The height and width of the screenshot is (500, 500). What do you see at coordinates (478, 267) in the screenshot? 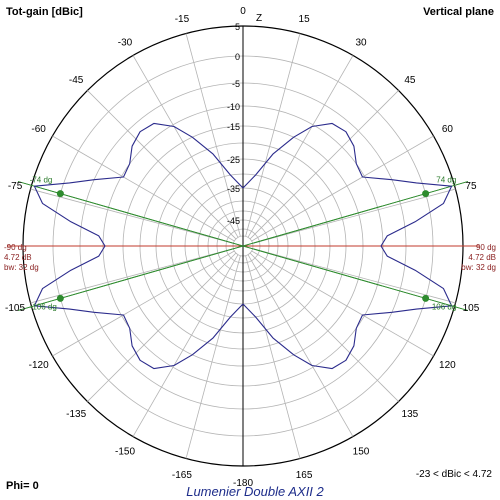
I see `right-beam-width: bw: 32 dg` at bounding box center [478, 267].